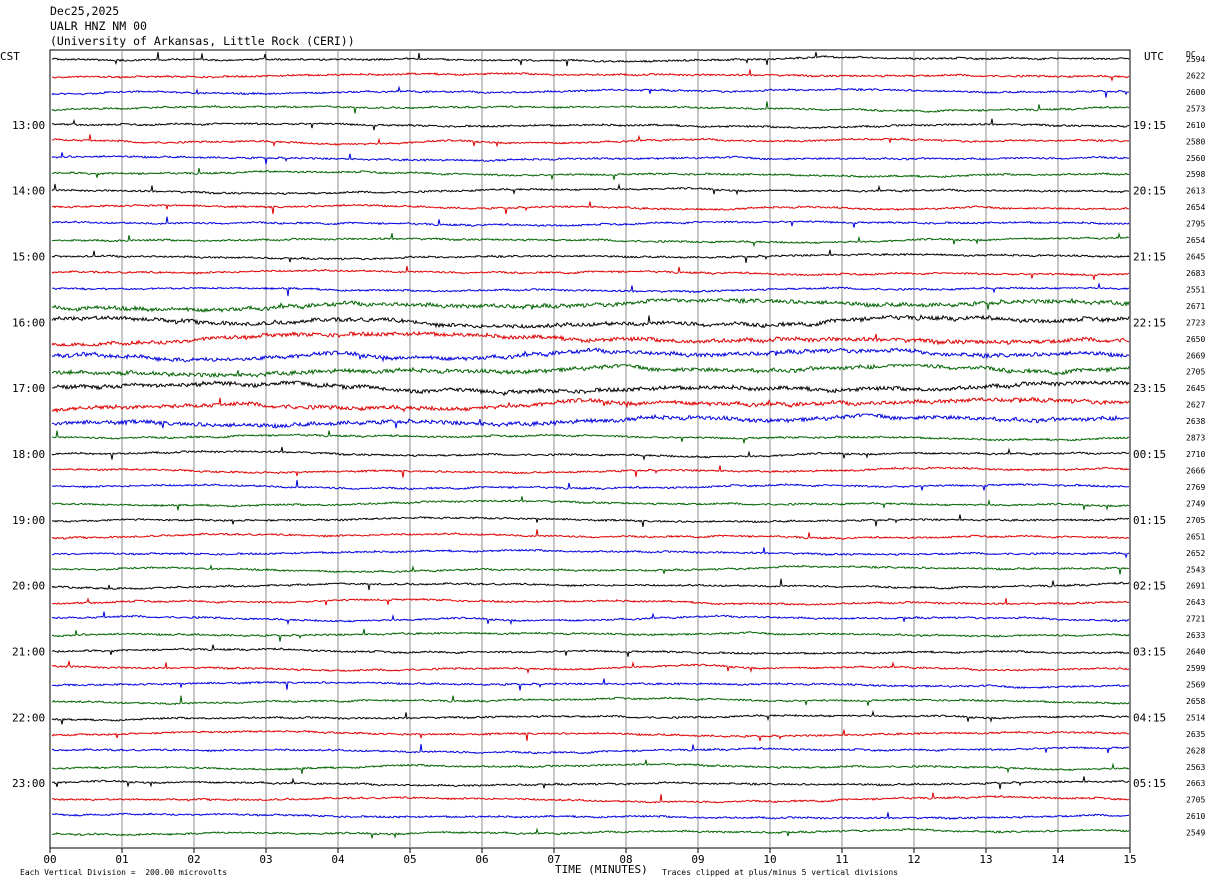 This screenshot has width=1210, height=886. I want to click on dc-offset-value: 2721, so click(1195, 619).